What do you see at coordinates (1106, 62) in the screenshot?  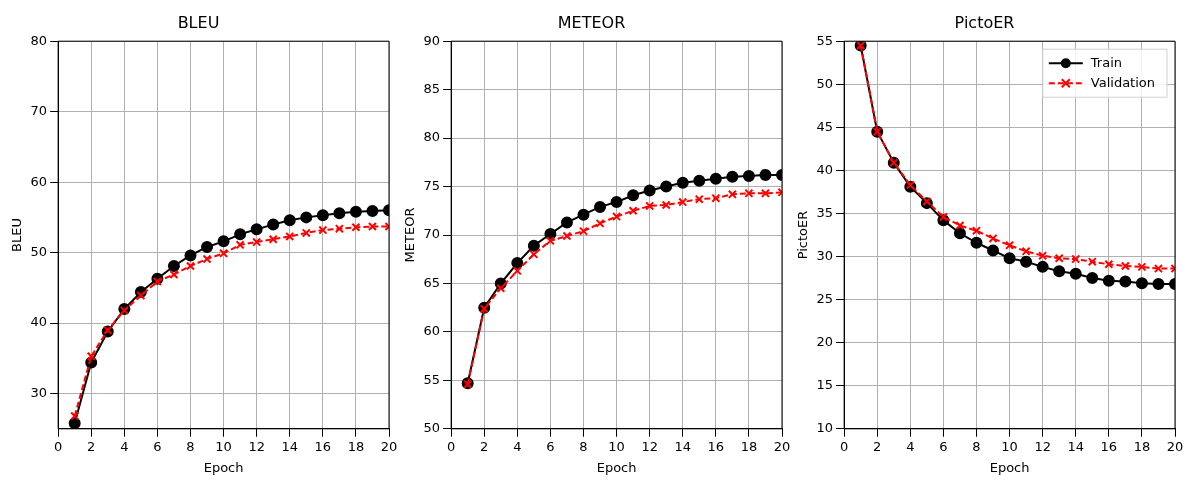 I see `legend-label: Train` at bounding box center [1106, 62].